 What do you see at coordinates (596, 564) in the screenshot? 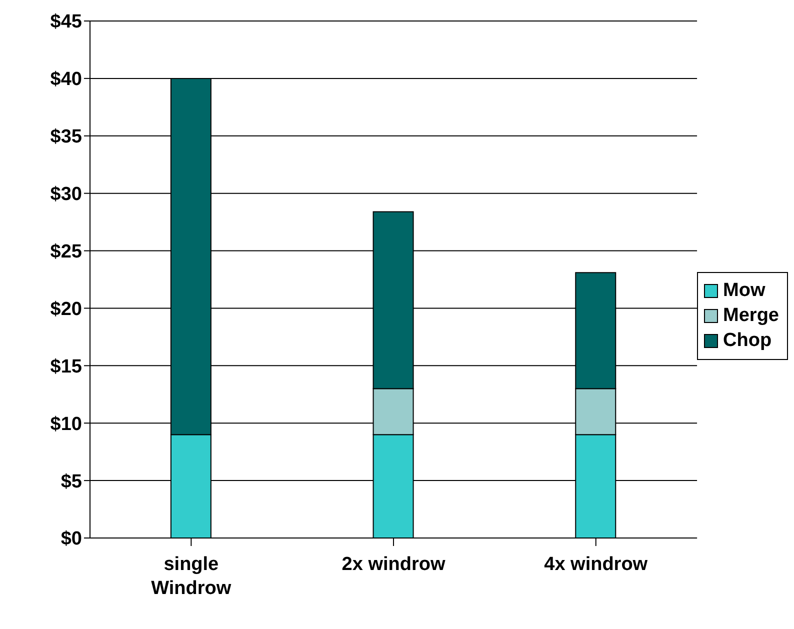
I see `x-tick-label: 4x windrow` at bounding box center [596, 564].